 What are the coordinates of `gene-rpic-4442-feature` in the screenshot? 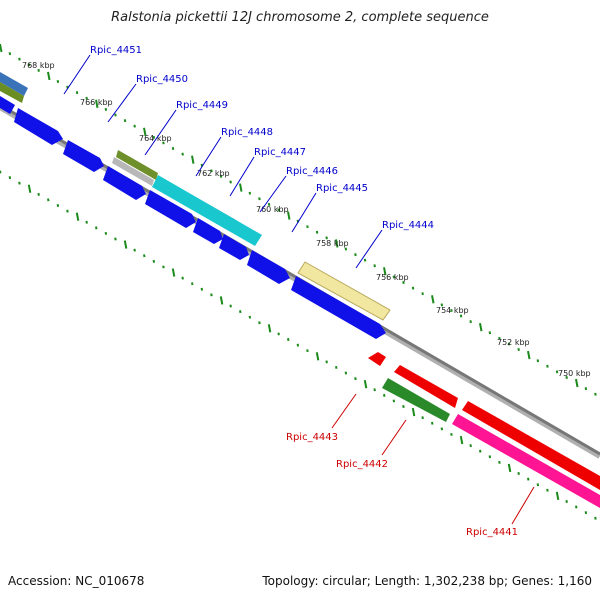 It's located at (416, 400).